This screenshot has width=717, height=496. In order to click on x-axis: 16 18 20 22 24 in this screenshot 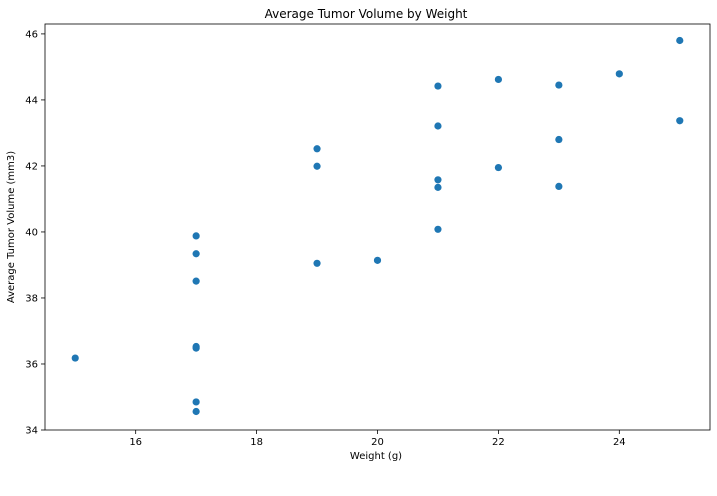, I will do `click(377, 439)`.